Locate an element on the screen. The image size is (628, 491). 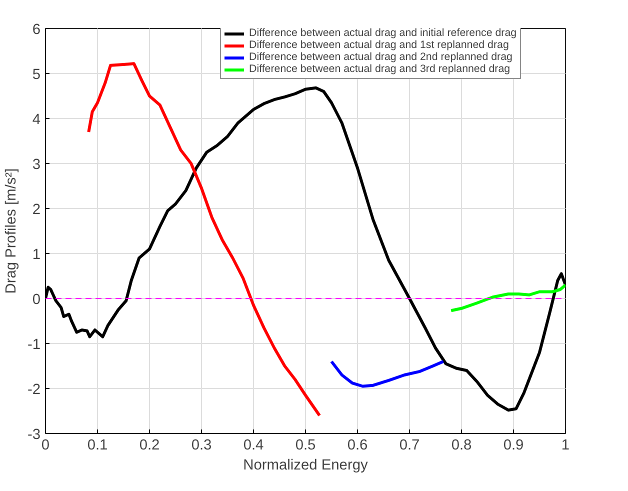
x-tick-label: 0.2 is located at coordinates (149, 446).